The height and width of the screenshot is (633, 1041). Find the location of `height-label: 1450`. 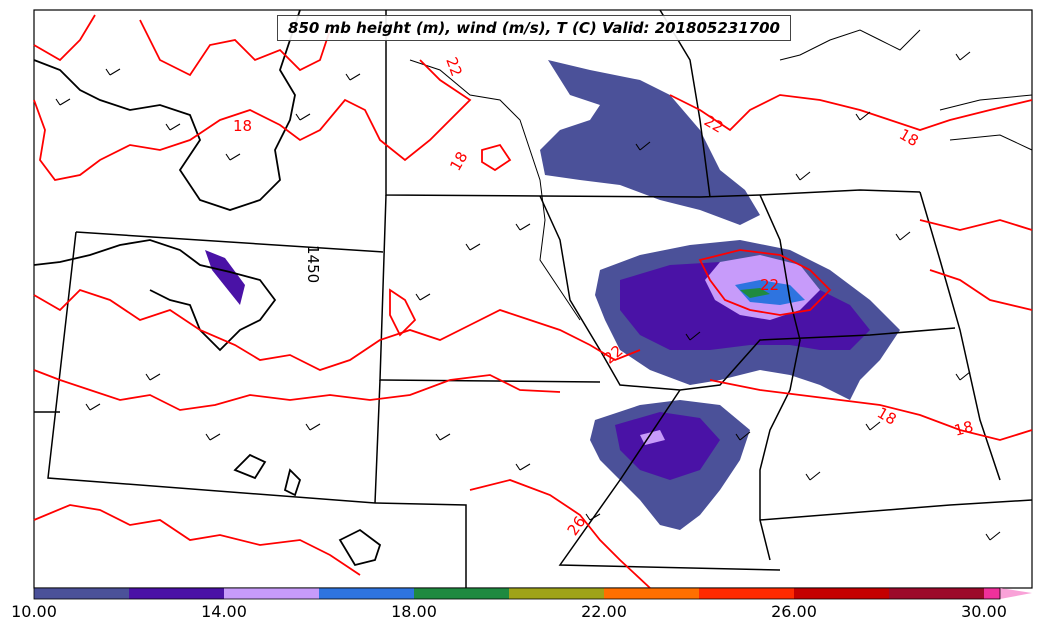

height-label: 1450 is located at coordinates (313, 264).